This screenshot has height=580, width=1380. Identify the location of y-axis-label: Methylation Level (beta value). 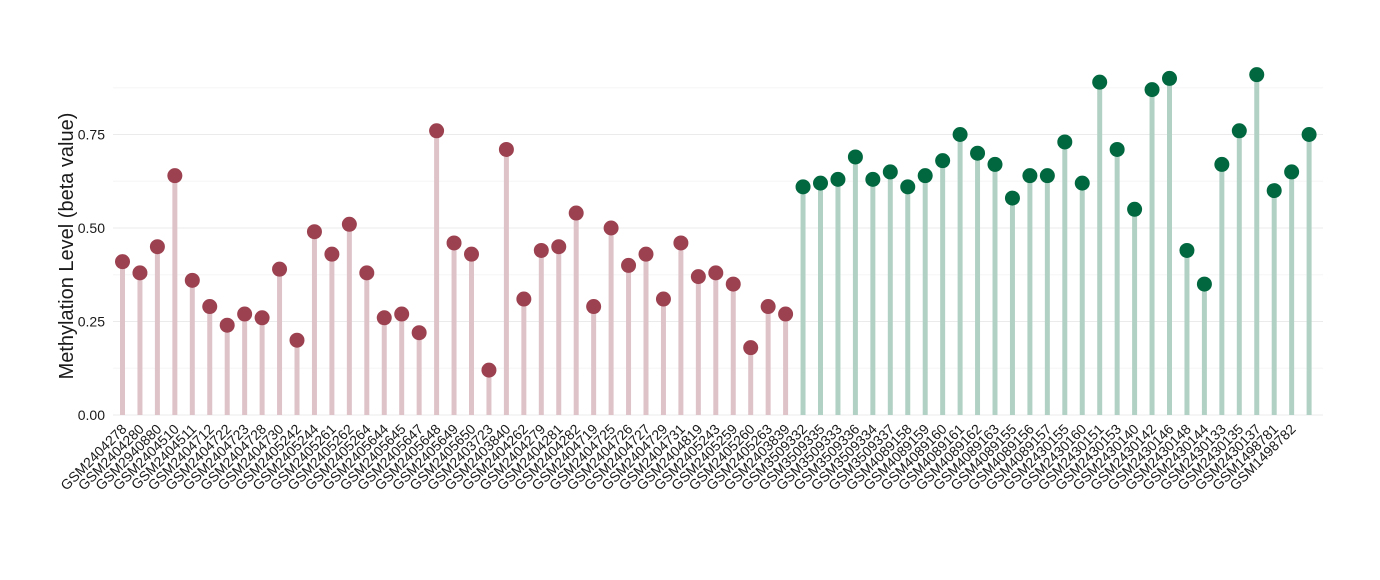
(67, 246).